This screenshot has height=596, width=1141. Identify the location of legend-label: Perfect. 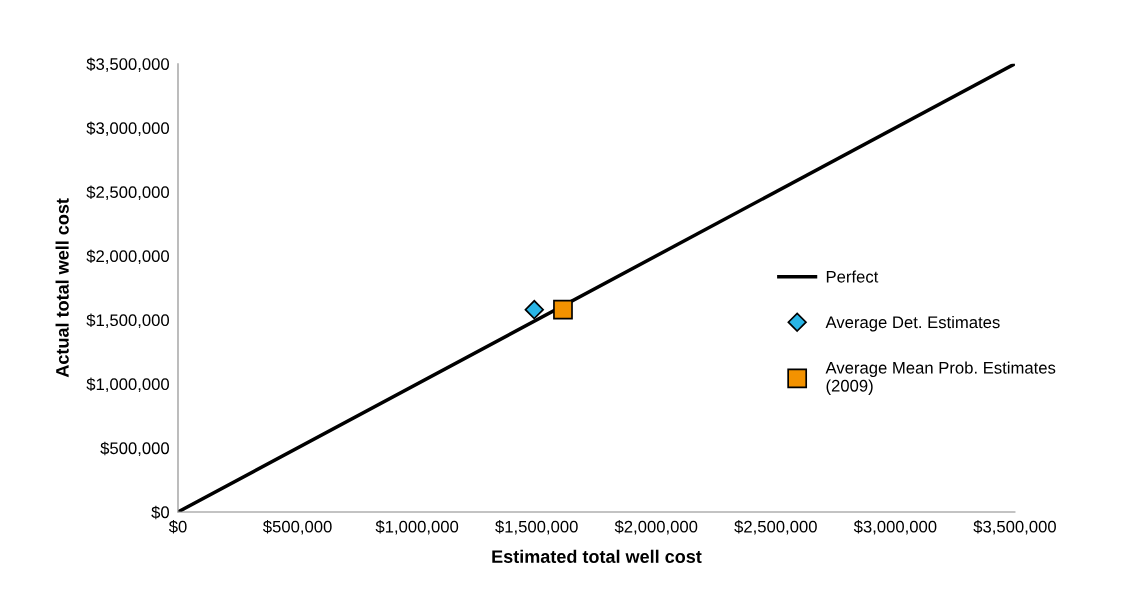
(852, 276).